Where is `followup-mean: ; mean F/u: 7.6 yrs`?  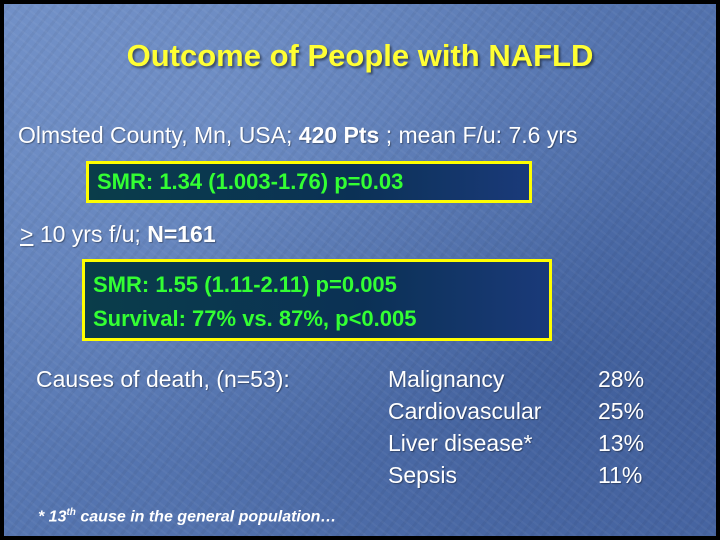 followup-mean: ; mean F/u: 7.6 yrs is located at coordinates (481, 135).